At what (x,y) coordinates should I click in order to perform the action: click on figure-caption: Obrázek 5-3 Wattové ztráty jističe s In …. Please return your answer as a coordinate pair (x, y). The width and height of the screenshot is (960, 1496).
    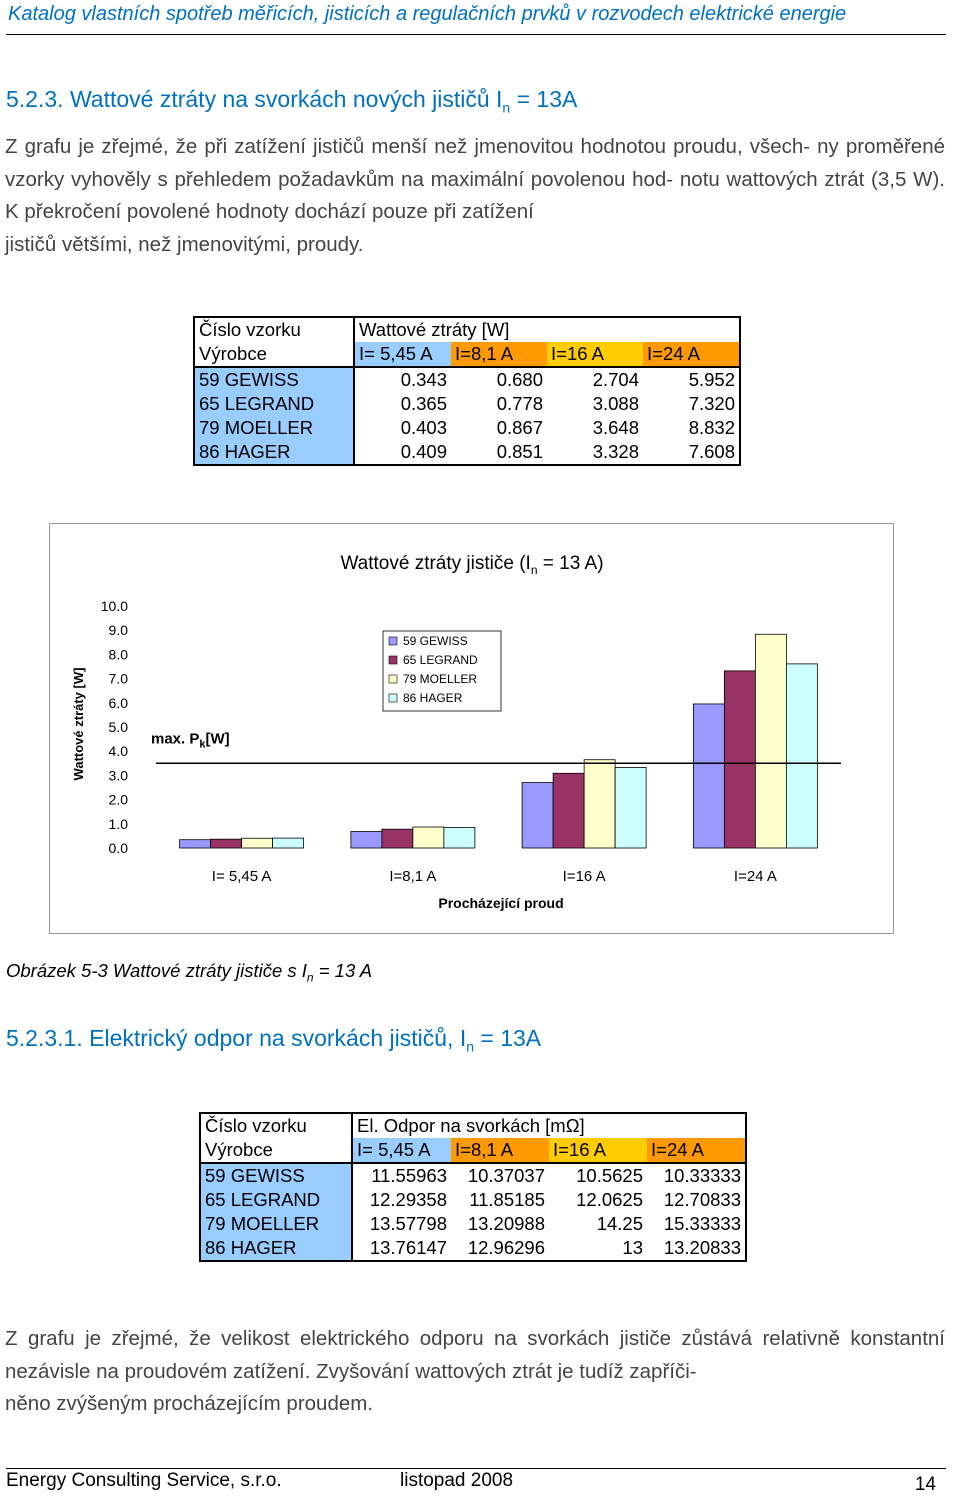
    Looking at the image, I should click on (189, 972).